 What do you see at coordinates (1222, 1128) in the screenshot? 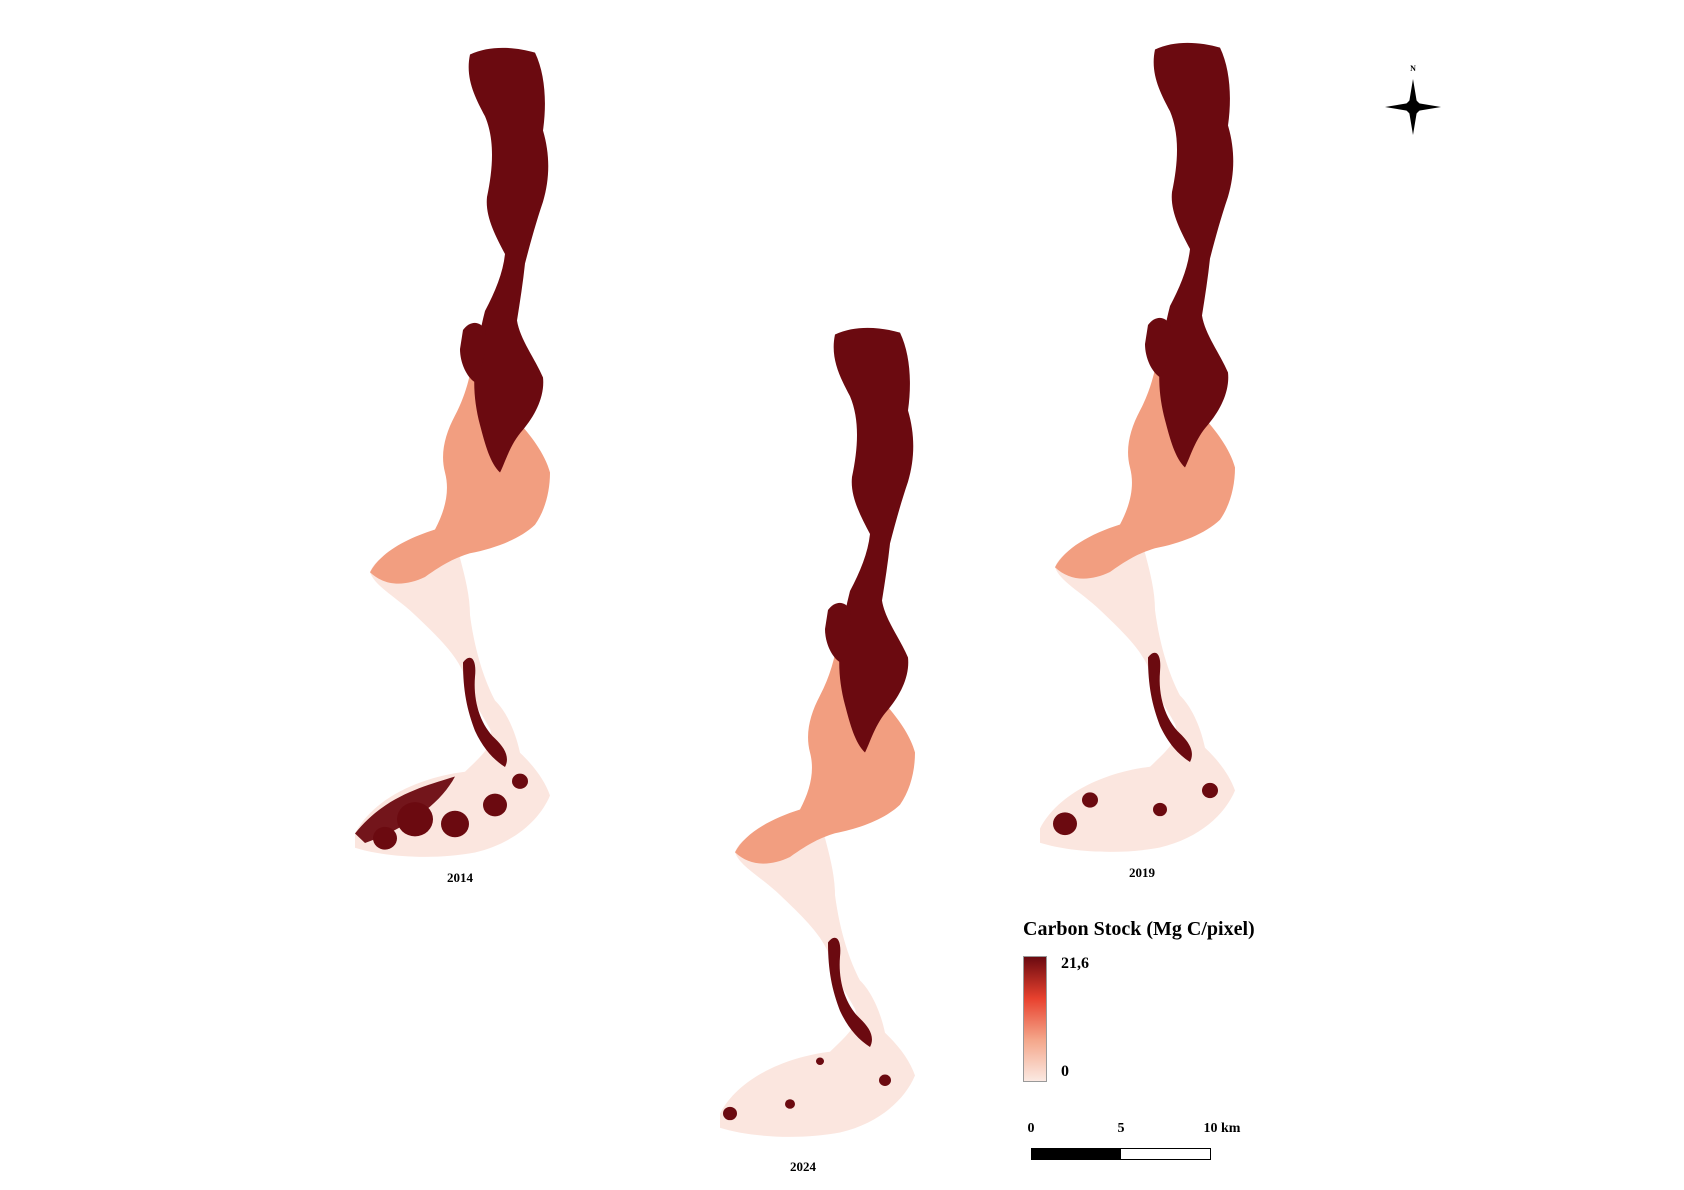
I see `scale-tick-10km: 10 km` at bounding box center [1222, 1128].